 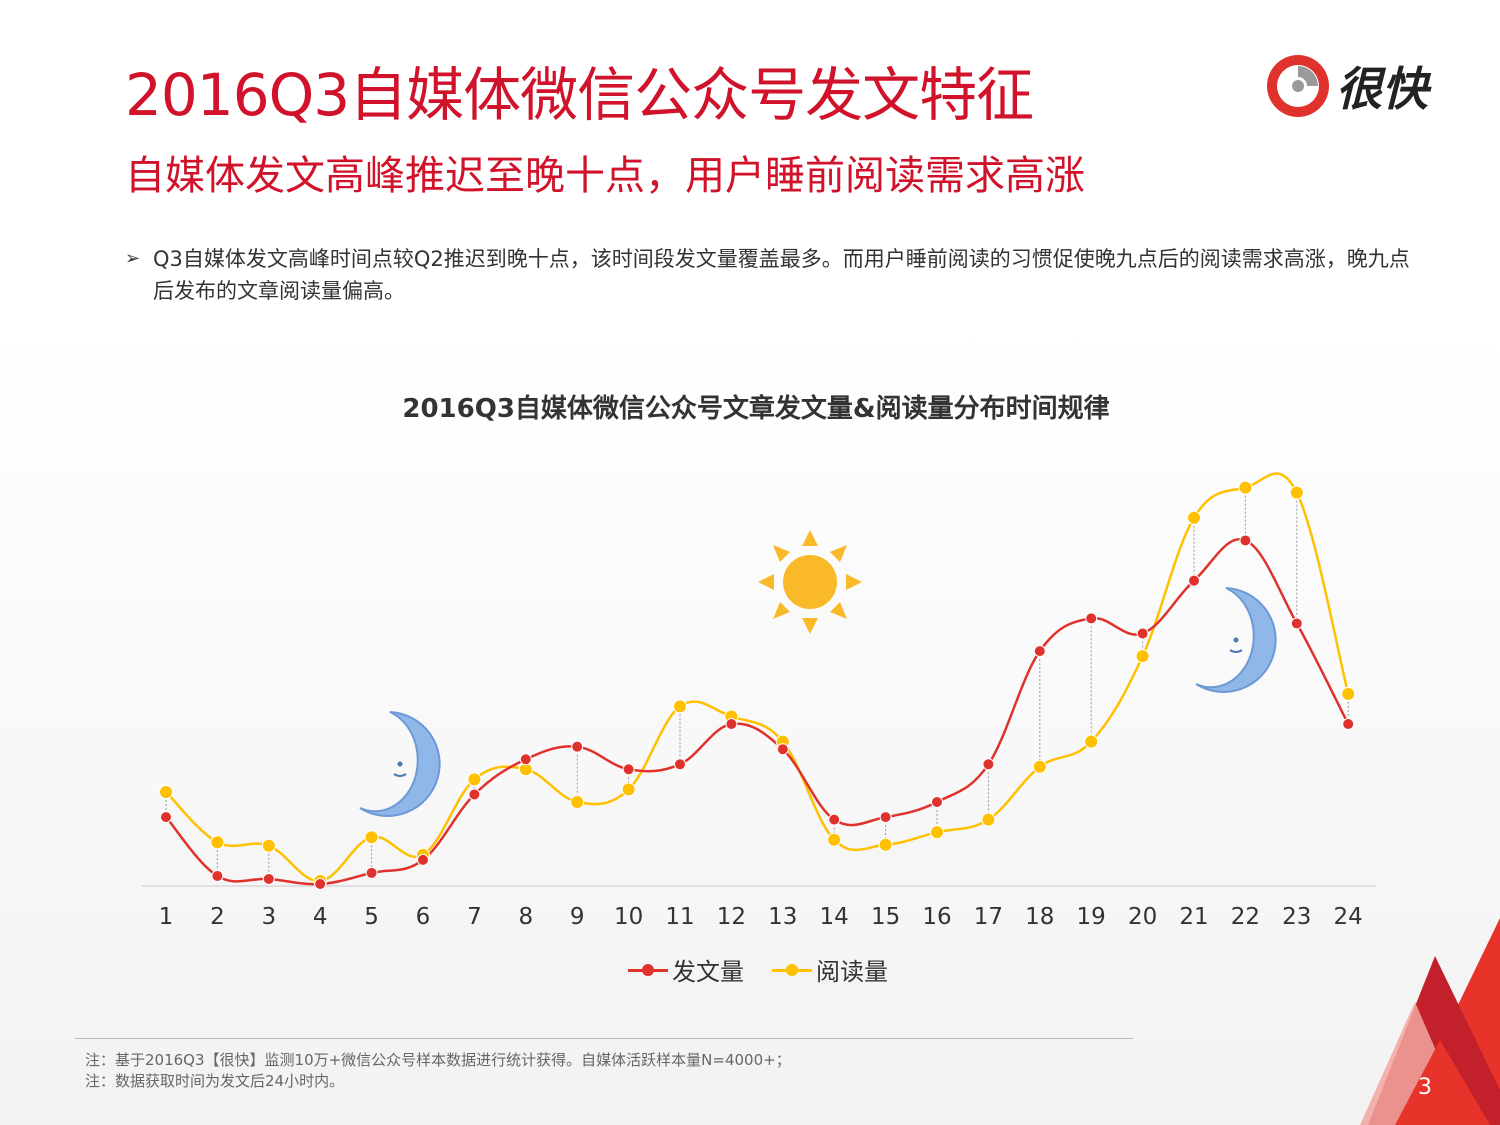 I want to click on x-tick-label: 21, so click(x=1193, y=917).